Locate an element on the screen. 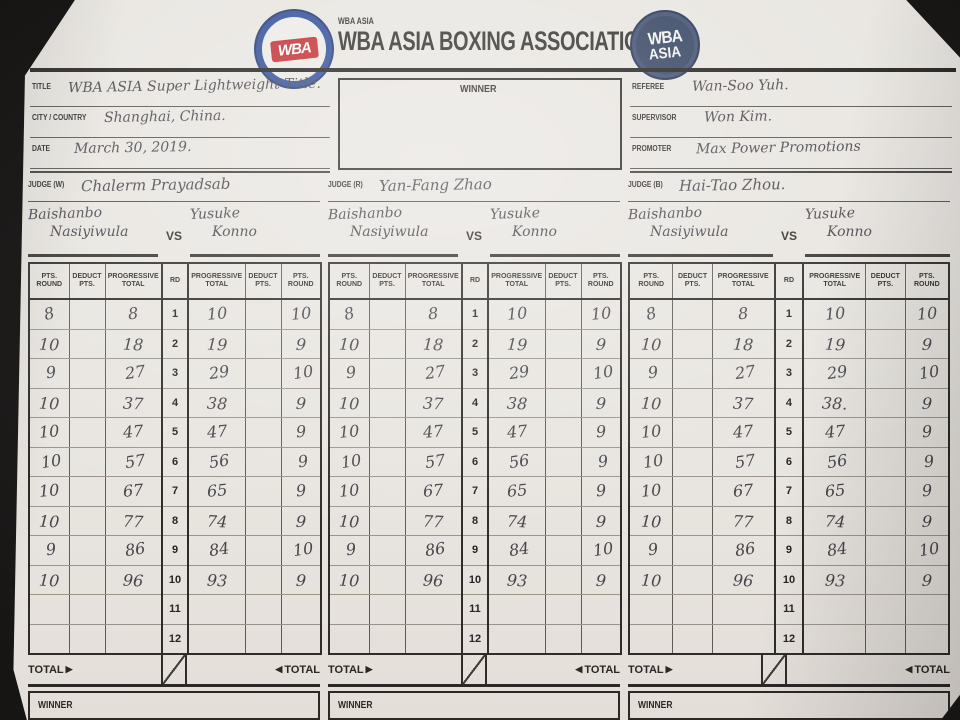  score-cell: 8 is located at coordinates (651, 314).